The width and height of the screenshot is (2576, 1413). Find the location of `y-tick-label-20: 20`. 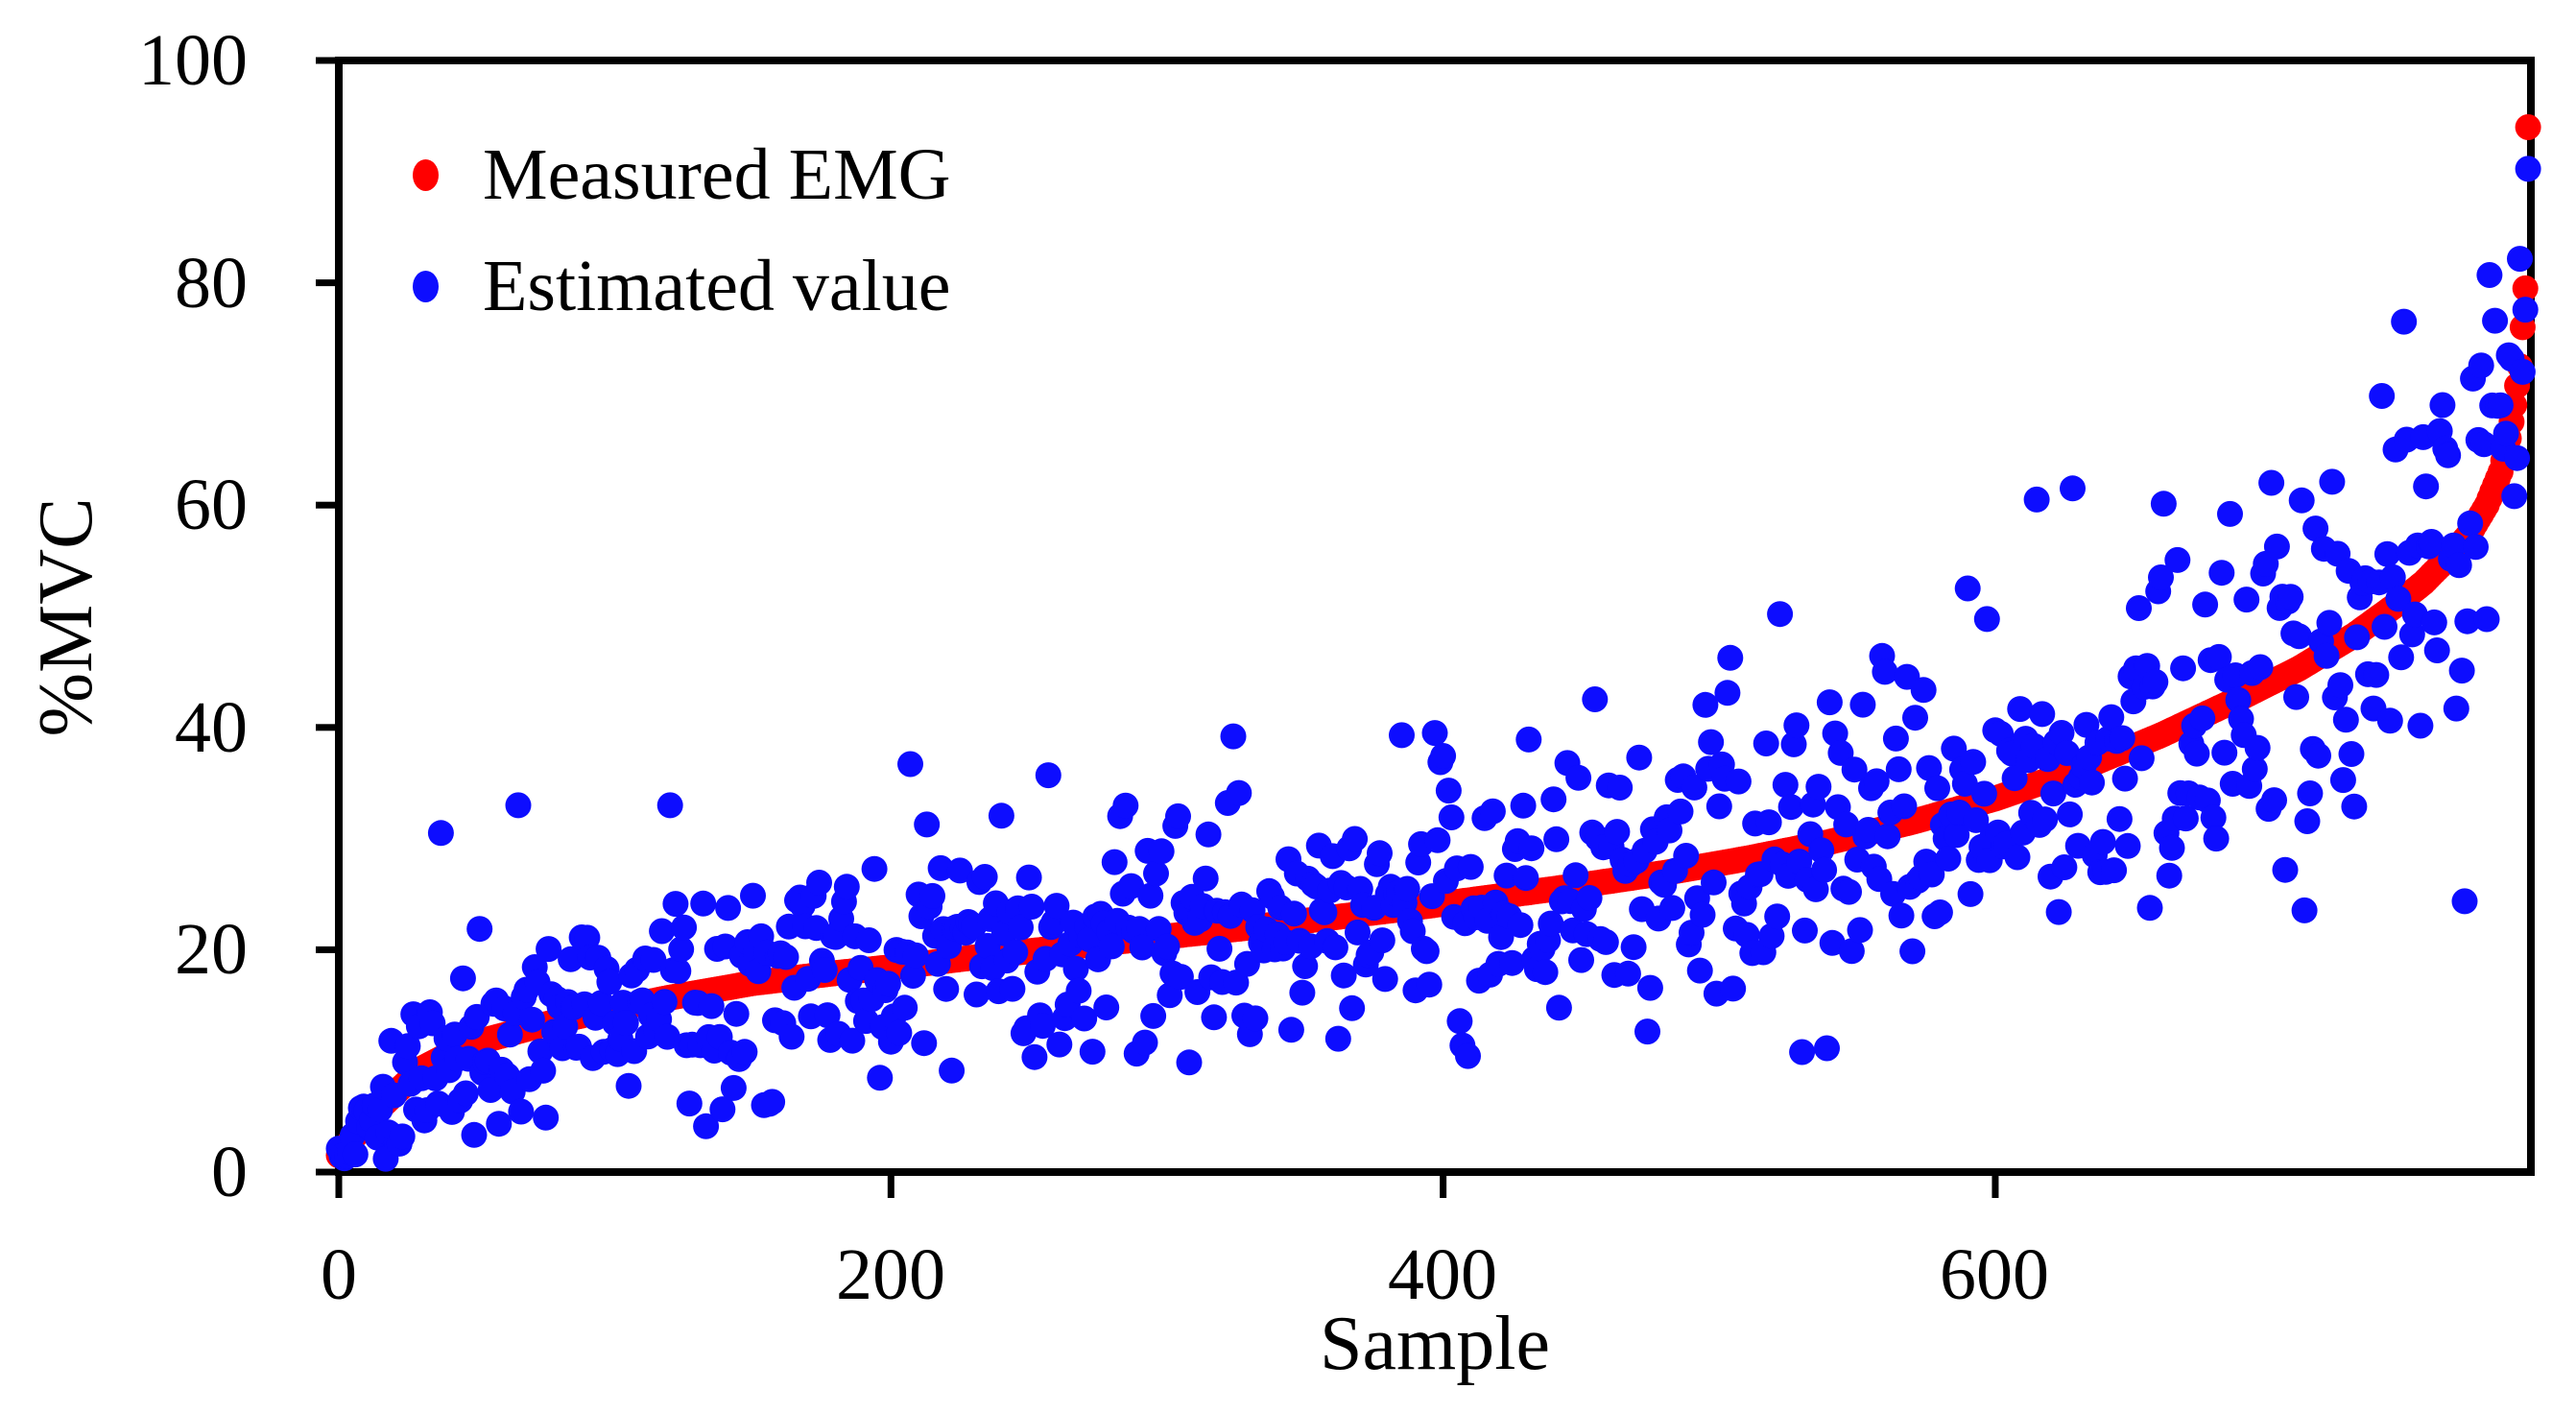

y-tick-label-20: 20 is located at coordinates (211, 949).